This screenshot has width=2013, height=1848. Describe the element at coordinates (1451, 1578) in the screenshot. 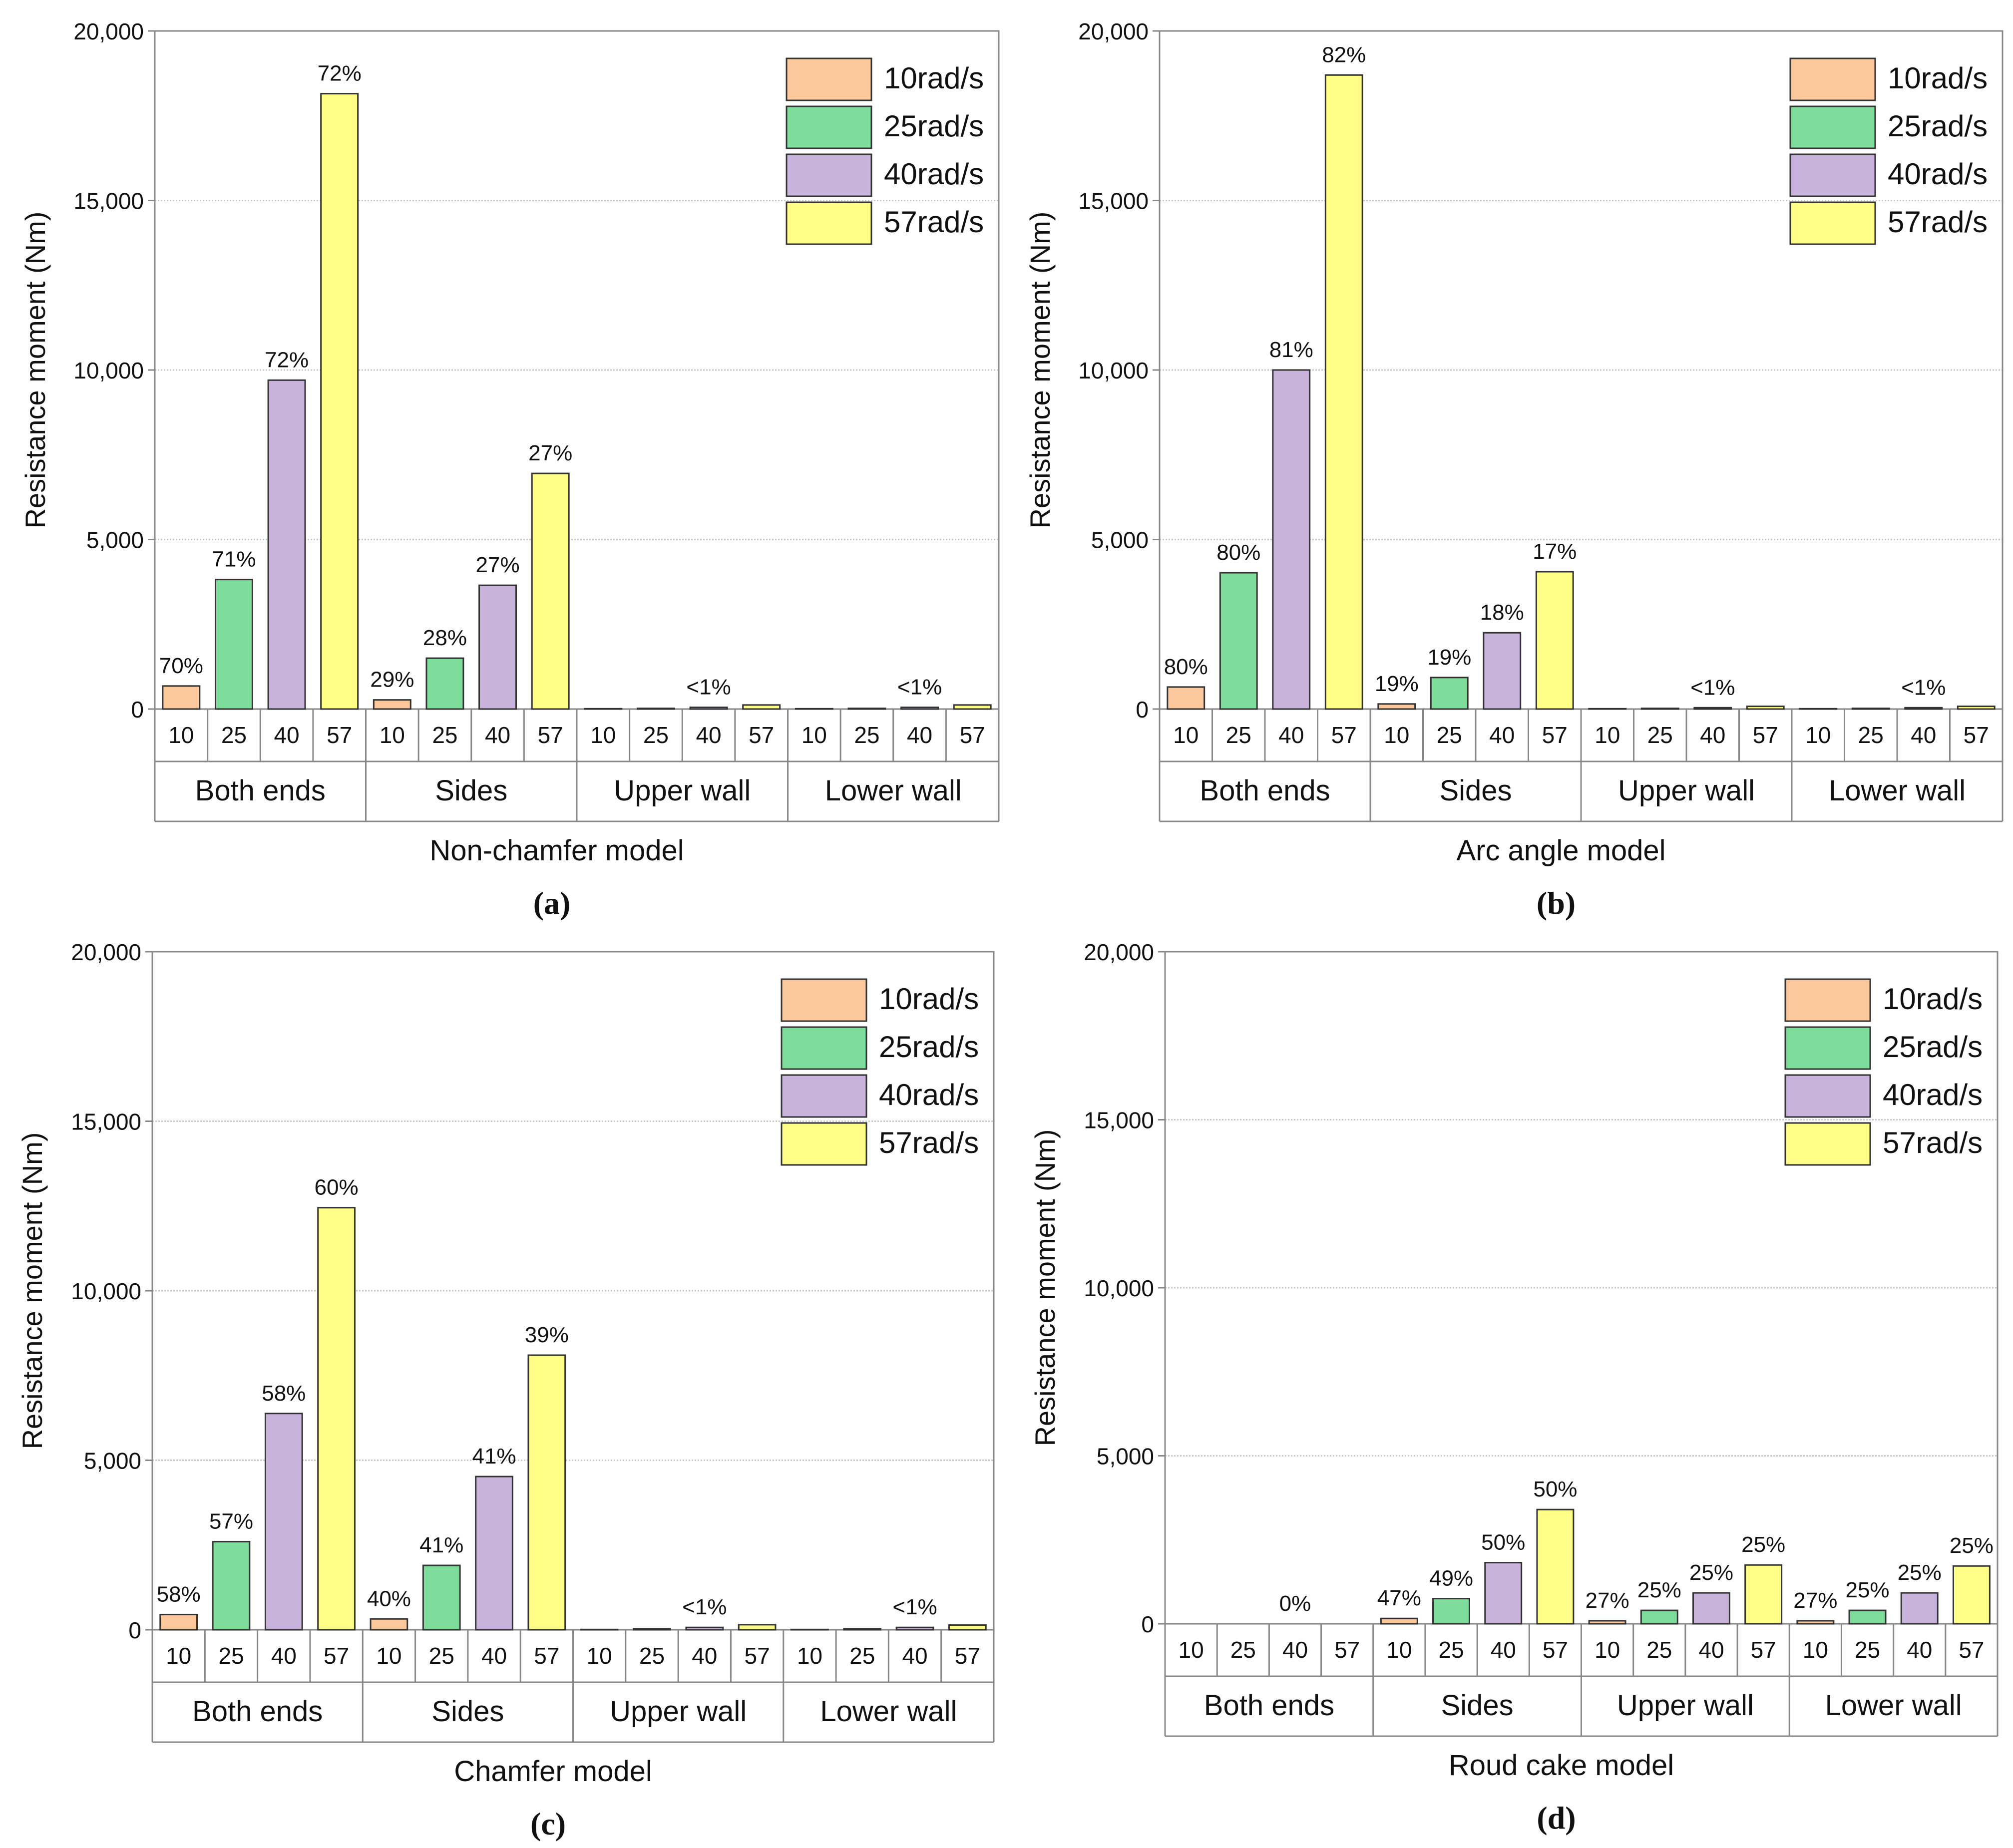

I see `data-label: 49%` at that location.